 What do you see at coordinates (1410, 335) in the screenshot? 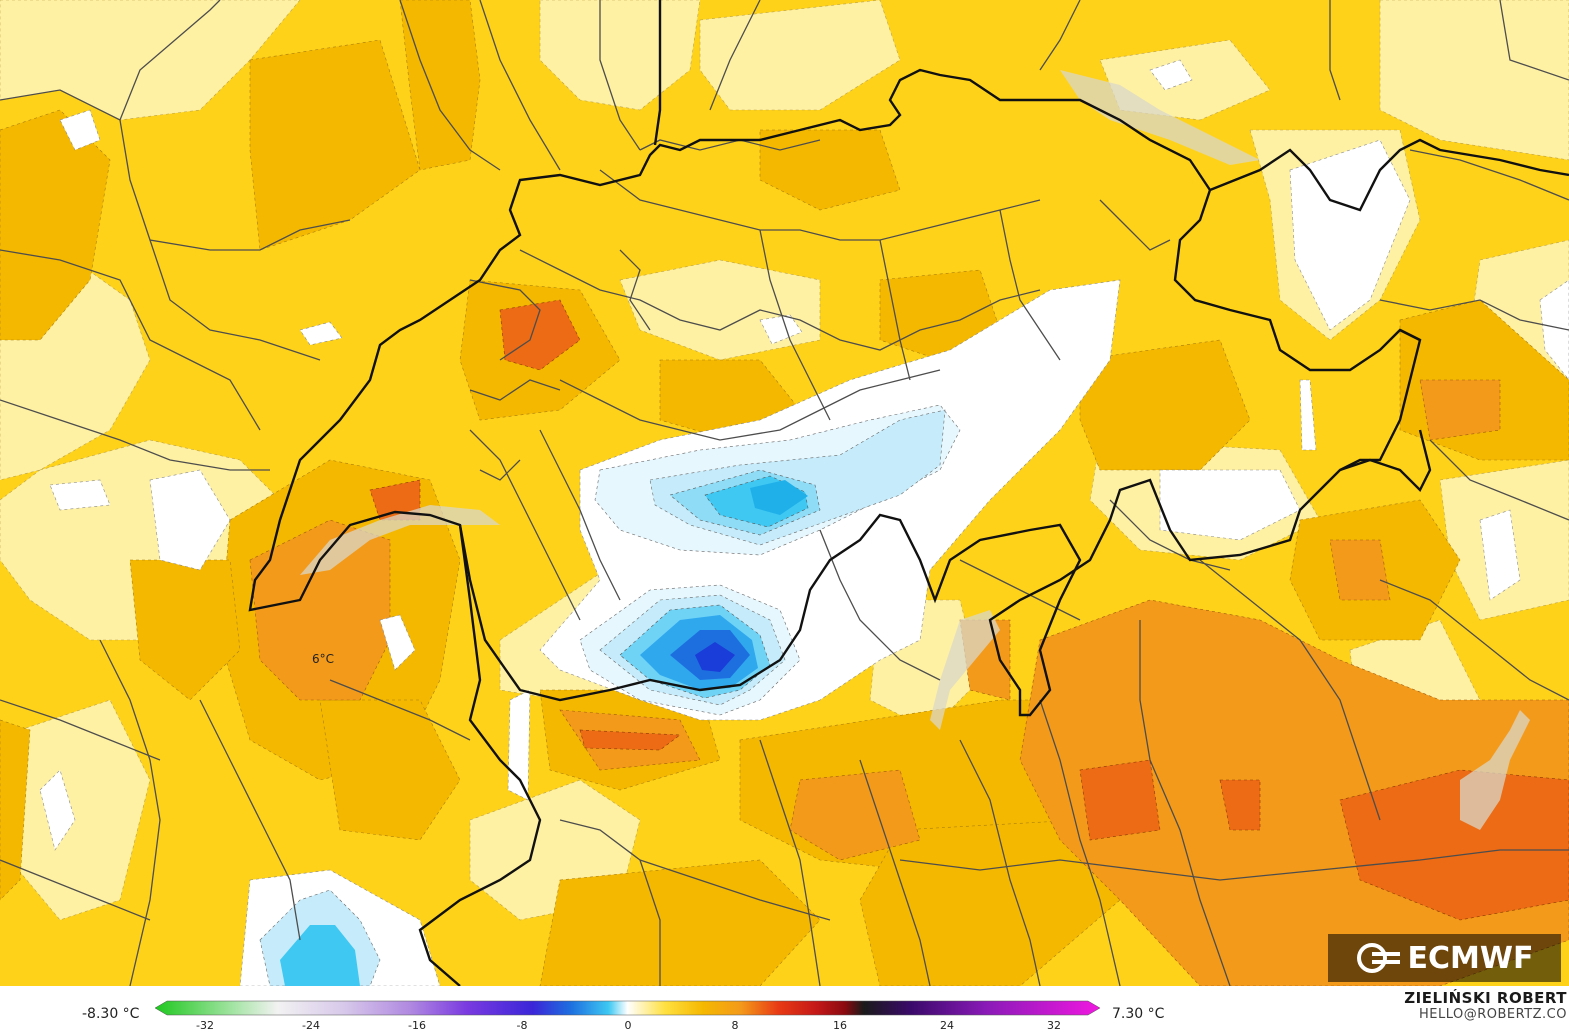
I see `italy-slovenia-border` at bounding box center [1410, 335].